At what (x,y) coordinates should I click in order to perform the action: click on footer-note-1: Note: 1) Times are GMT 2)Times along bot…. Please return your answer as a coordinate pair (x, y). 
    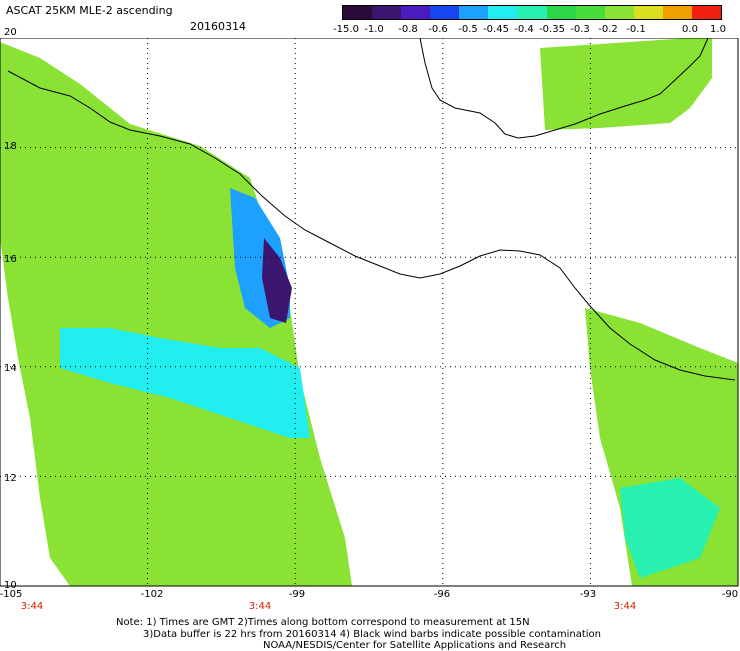
    Looking at the image, I should click on (323, 622).